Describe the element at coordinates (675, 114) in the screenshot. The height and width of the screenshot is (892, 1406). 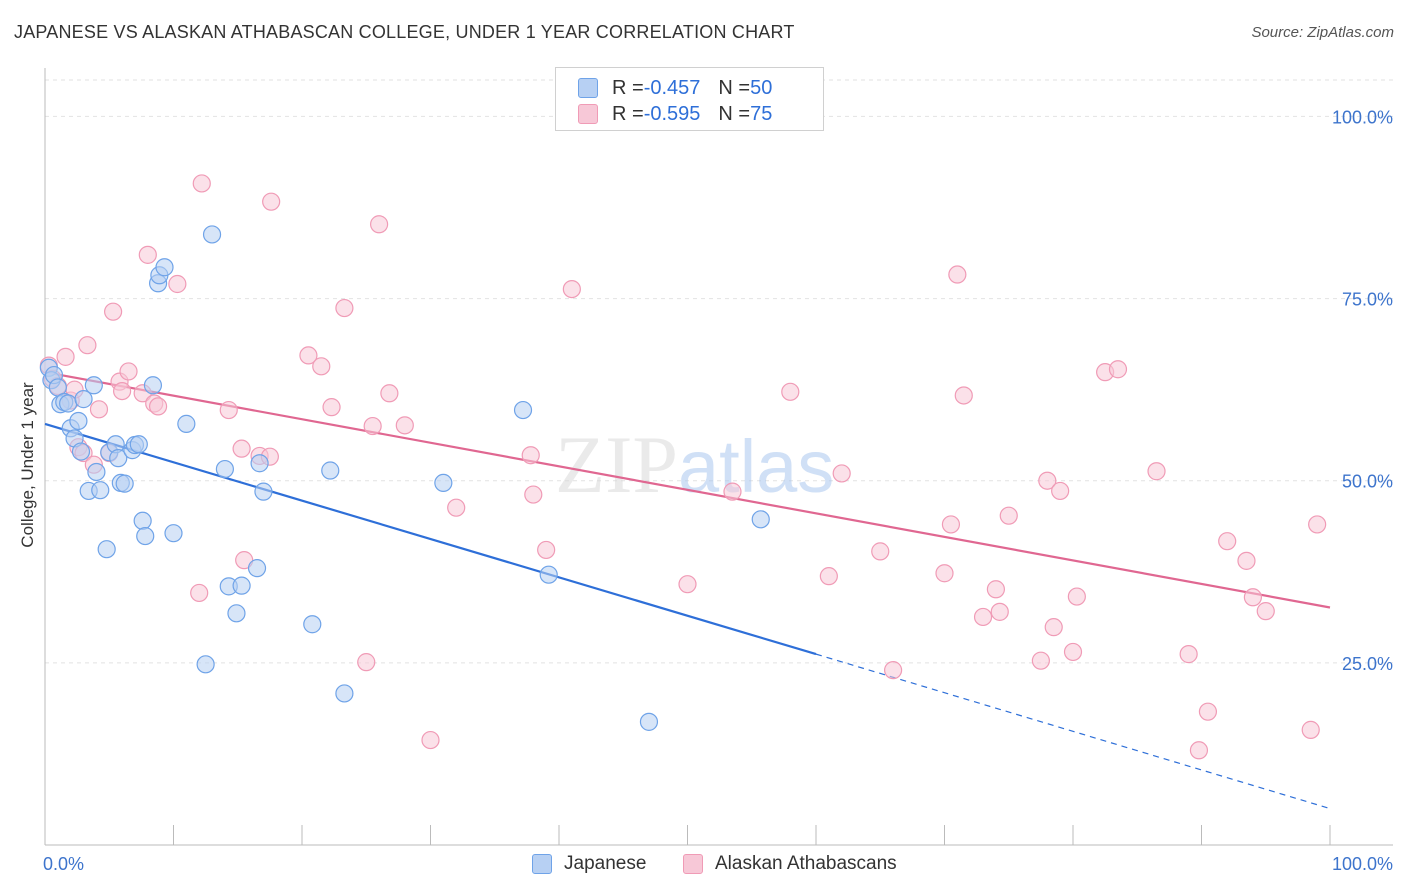
I see `legend-row-alaskan: R = -0.595 N = 75` at that location.